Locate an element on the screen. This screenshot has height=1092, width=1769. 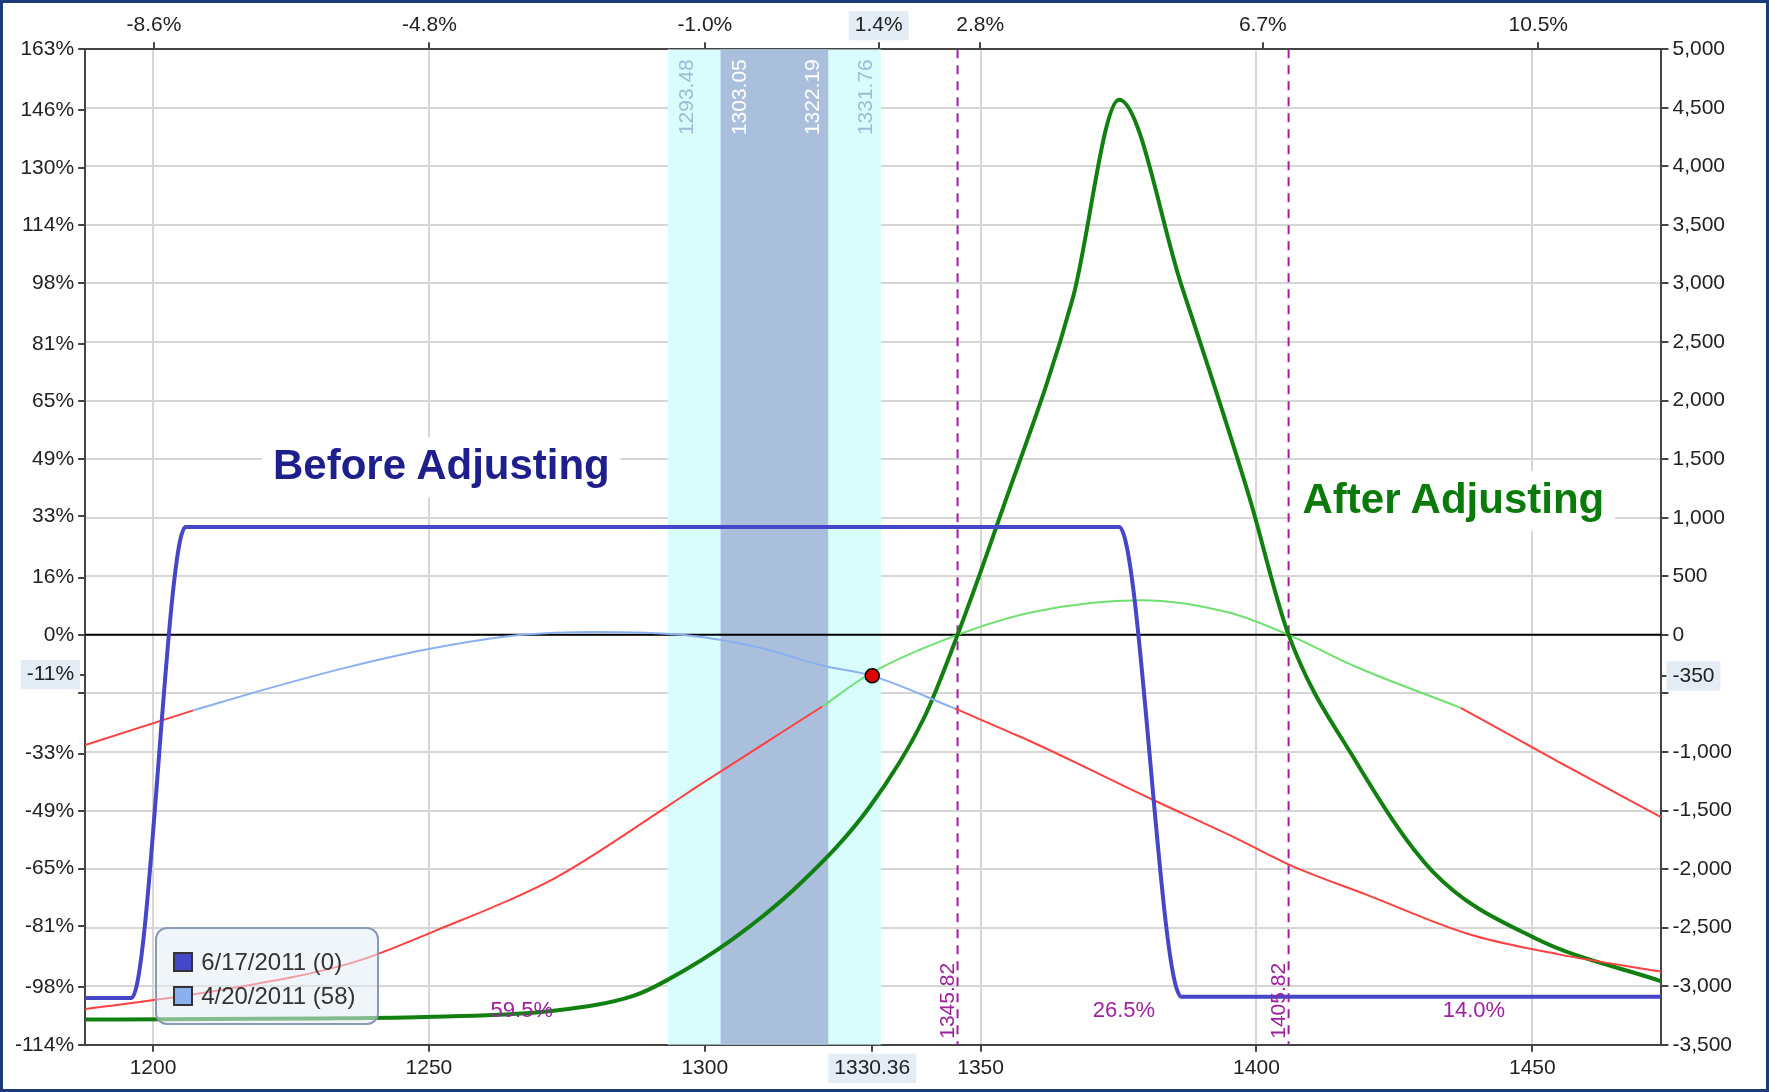
y2-tick-label: -1,500 is located at coordinates (1702, 809).